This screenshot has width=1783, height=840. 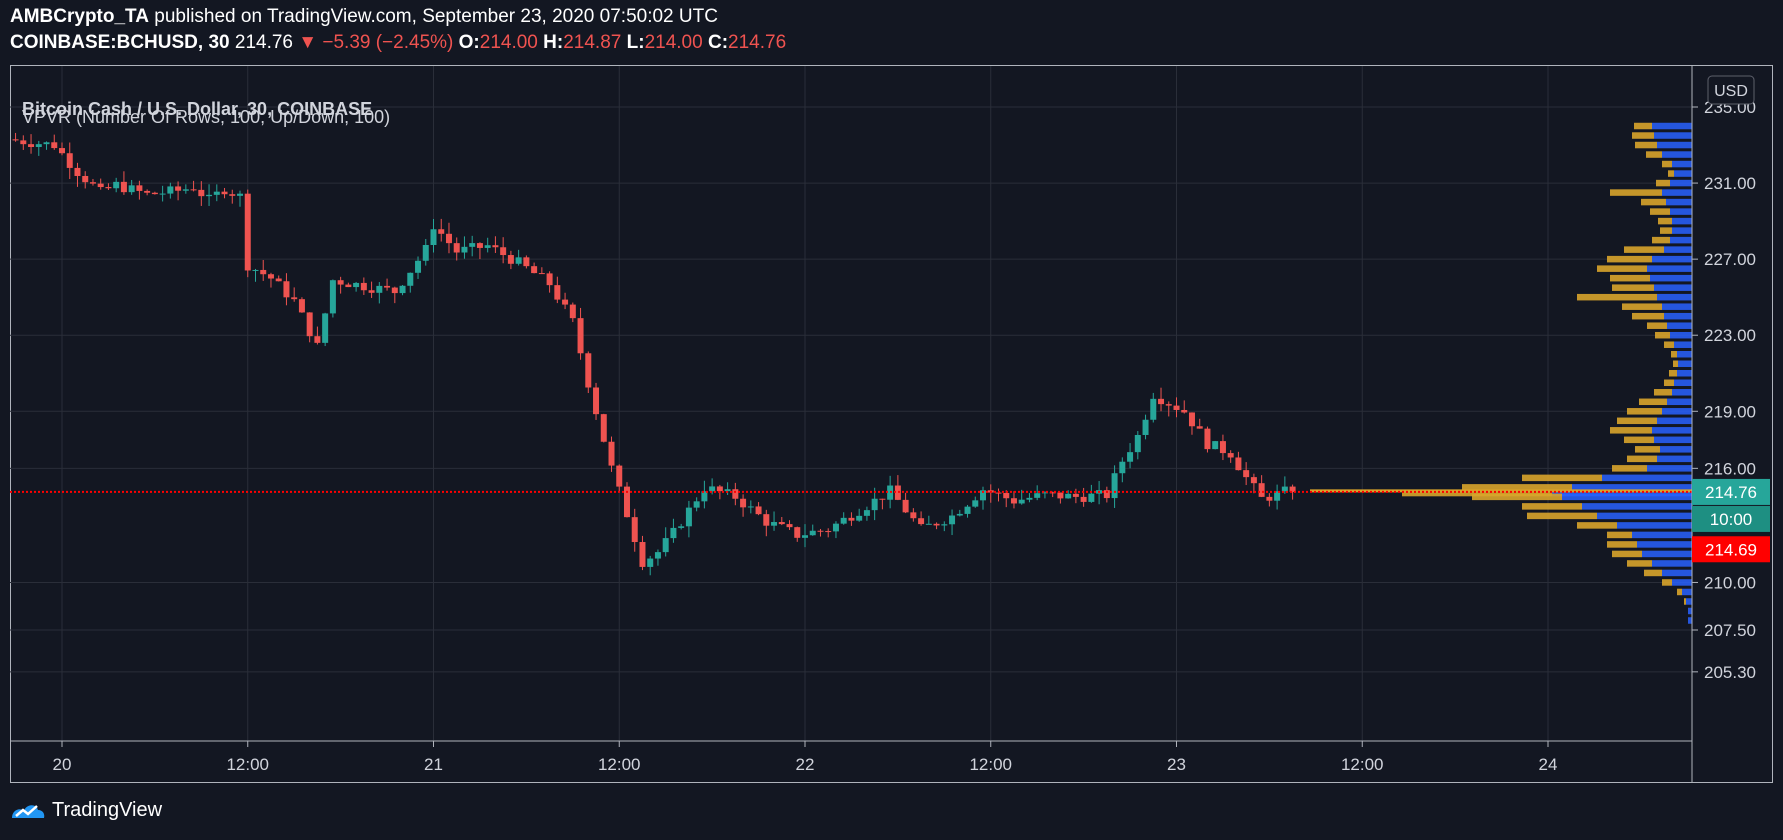 What do you see at coordinates (757, 42) in the screenshot?
I see `close-value: 214.76` at bounding box center [757, 42].